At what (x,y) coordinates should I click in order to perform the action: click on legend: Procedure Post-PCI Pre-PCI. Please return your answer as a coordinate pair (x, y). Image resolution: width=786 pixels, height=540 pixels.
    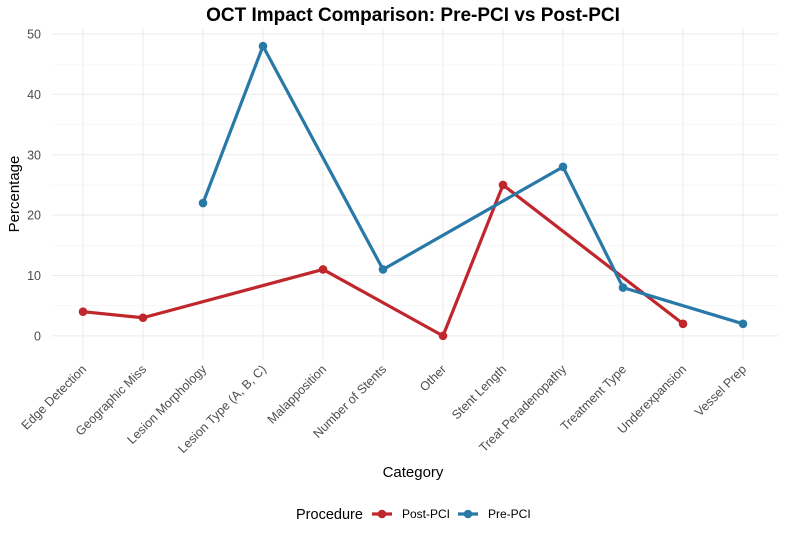
    Looking at the image, I should click on (413, 515).